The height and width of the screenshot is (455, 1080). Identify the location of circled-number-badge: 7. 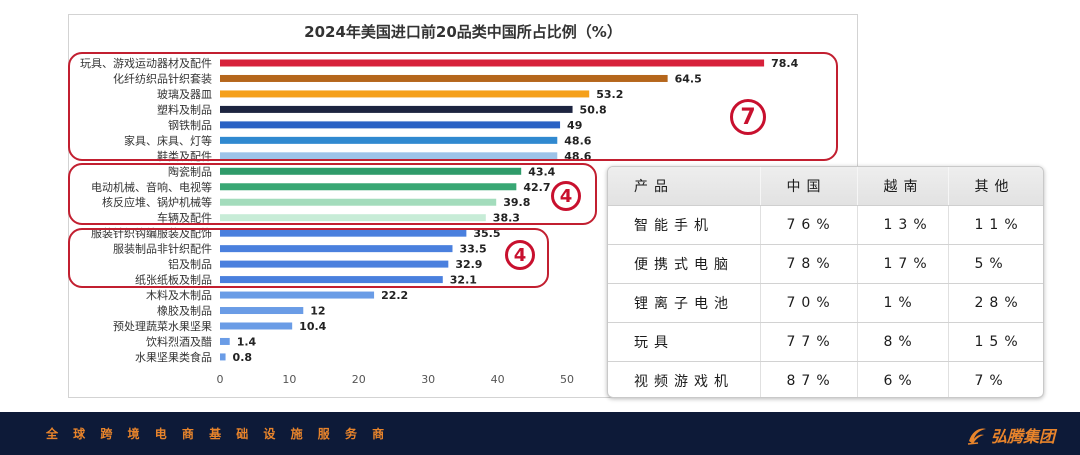
(748, 117).